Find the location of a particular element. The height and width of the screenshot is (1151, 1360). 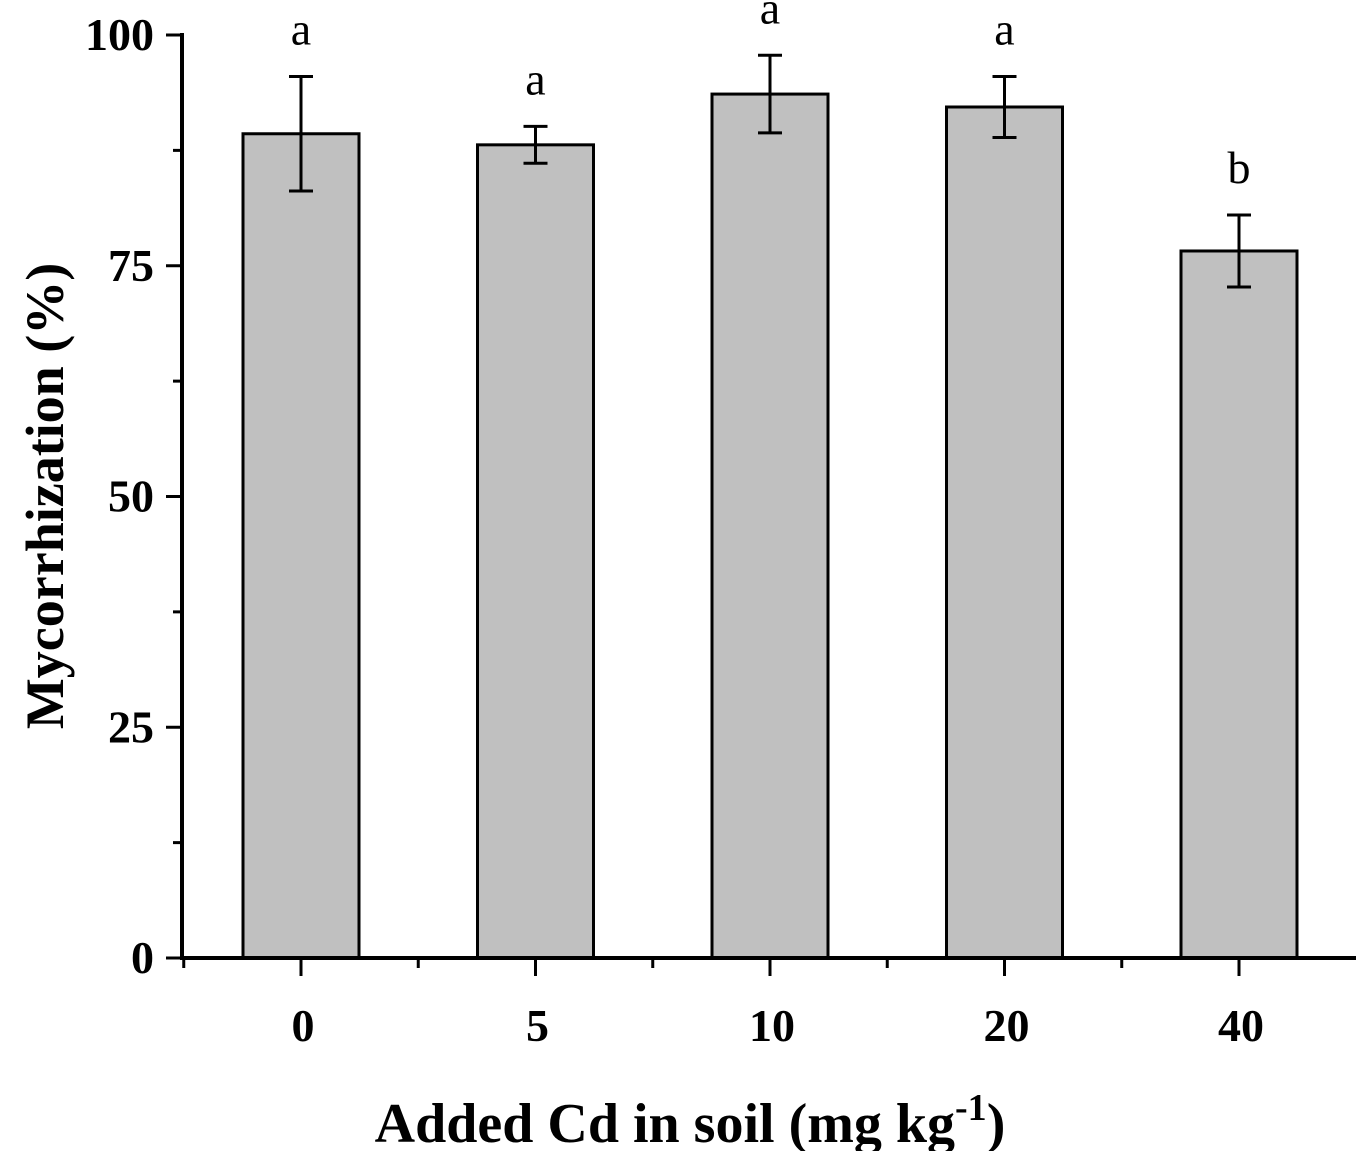

significance-labels-group: a a a a b is located at coordinates (771, 96).